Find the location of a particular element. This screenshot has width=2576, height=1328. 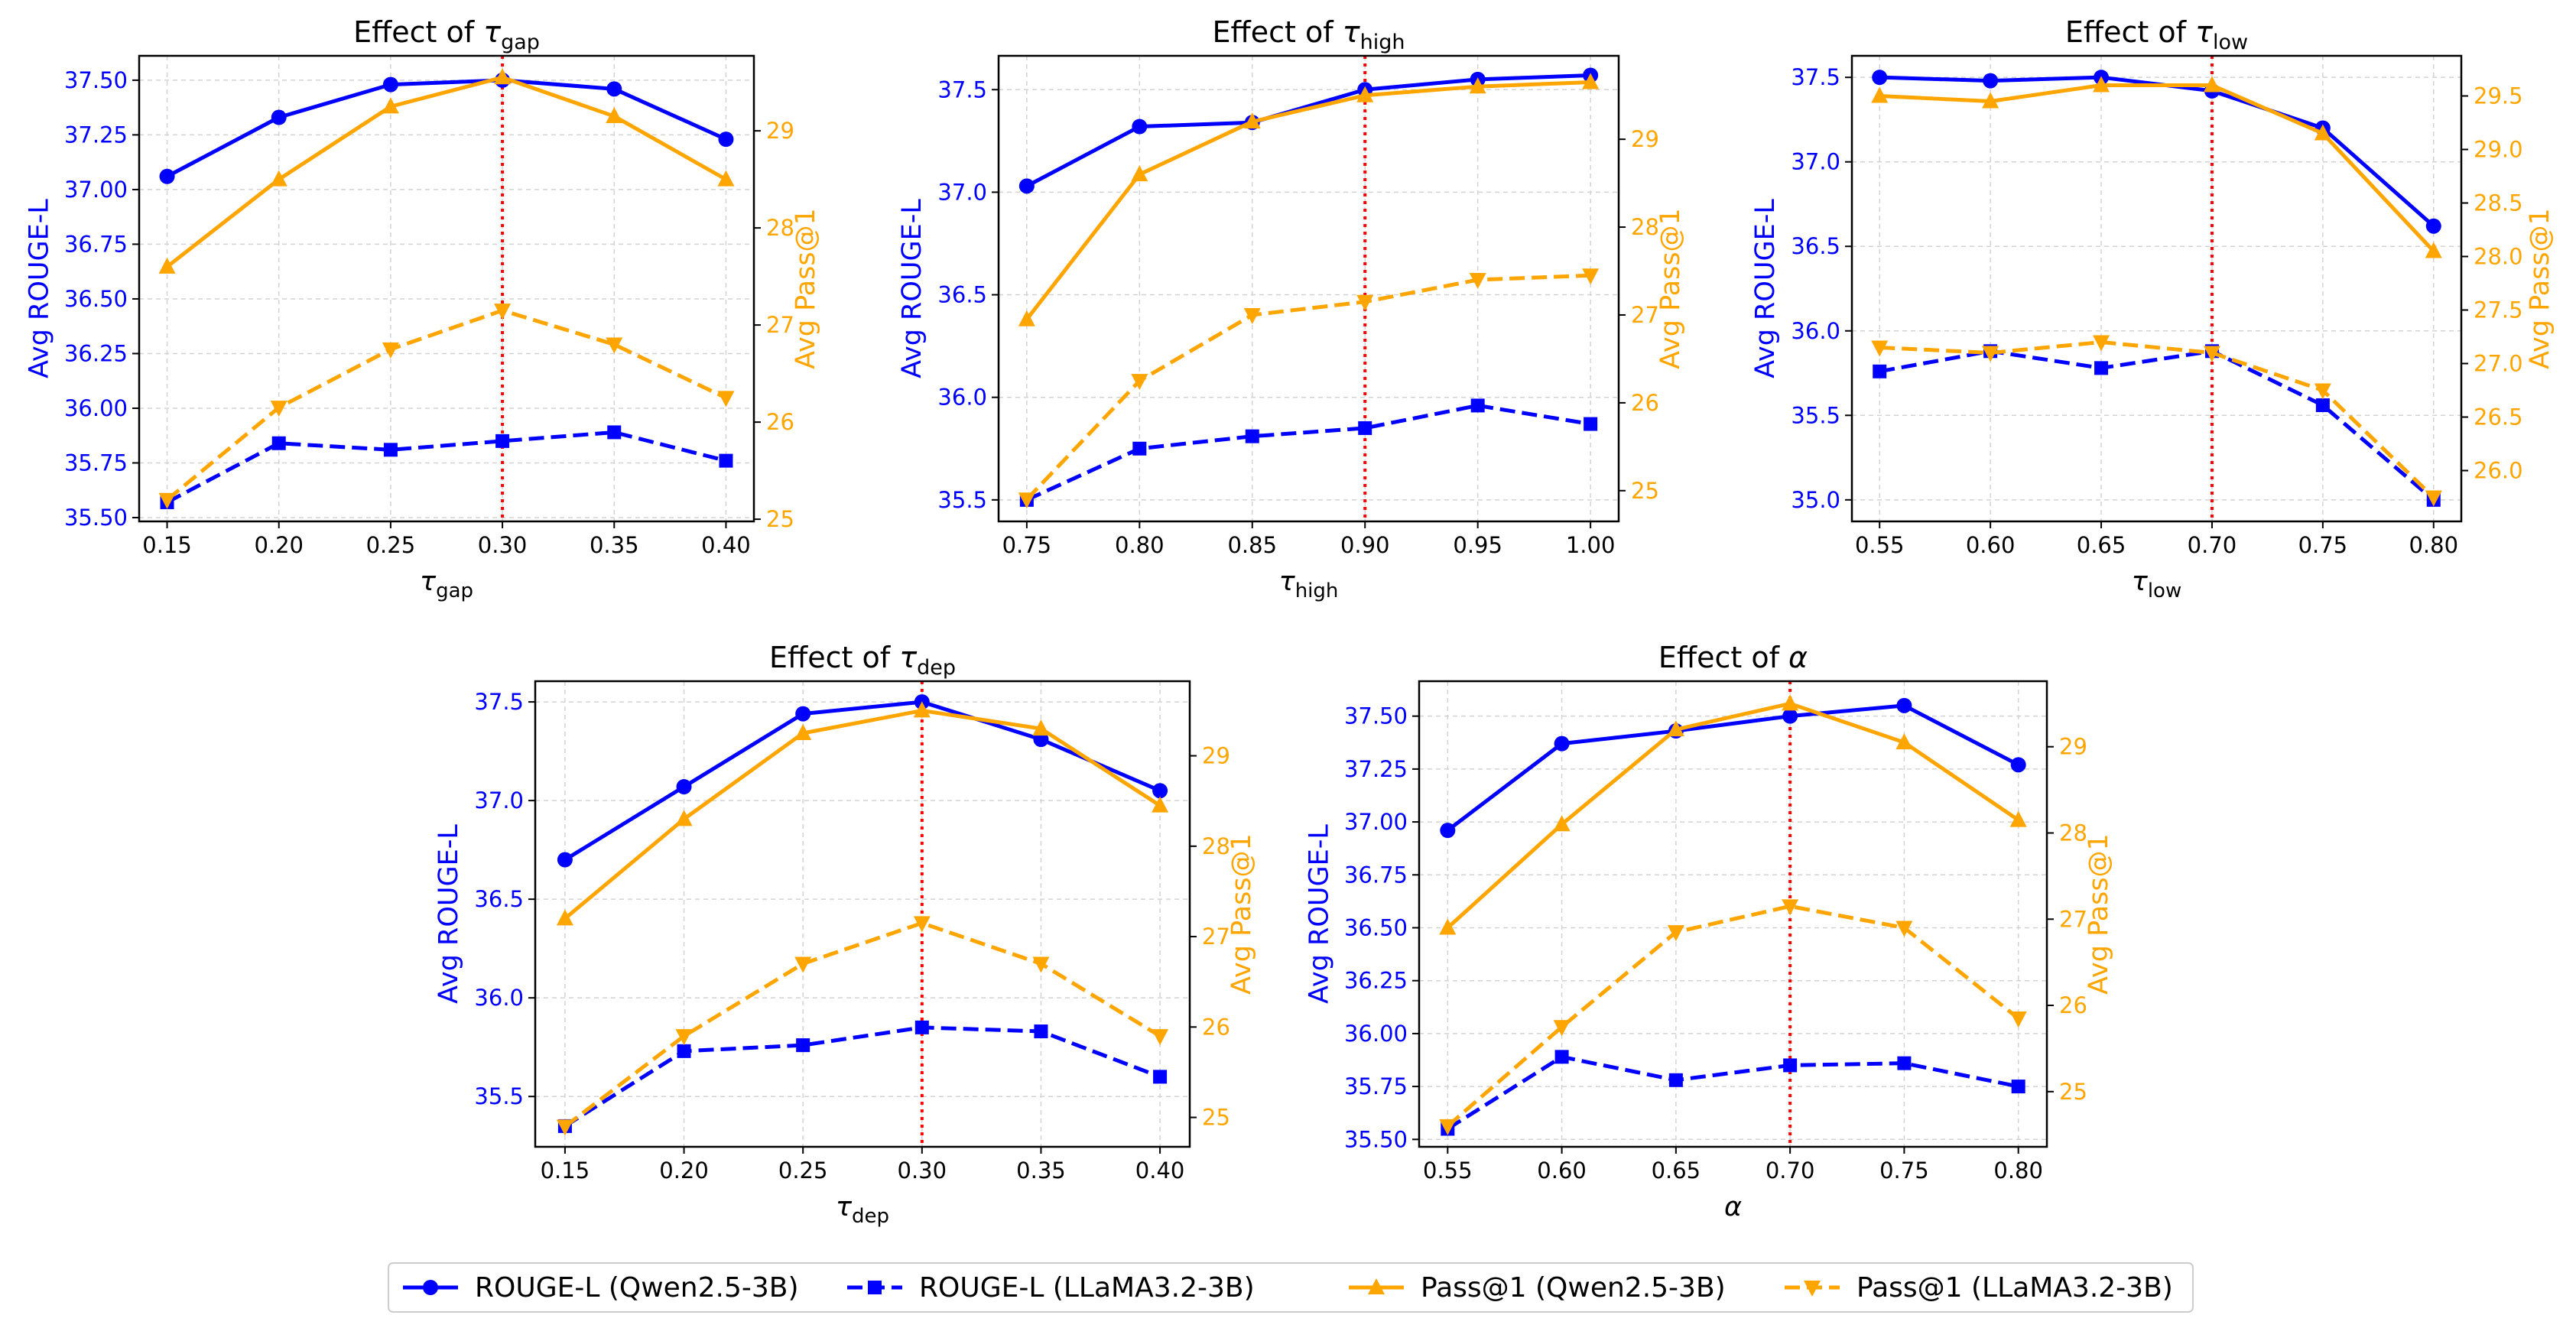

x-tick-label: 0.30 is located at coordinates (503, 545).